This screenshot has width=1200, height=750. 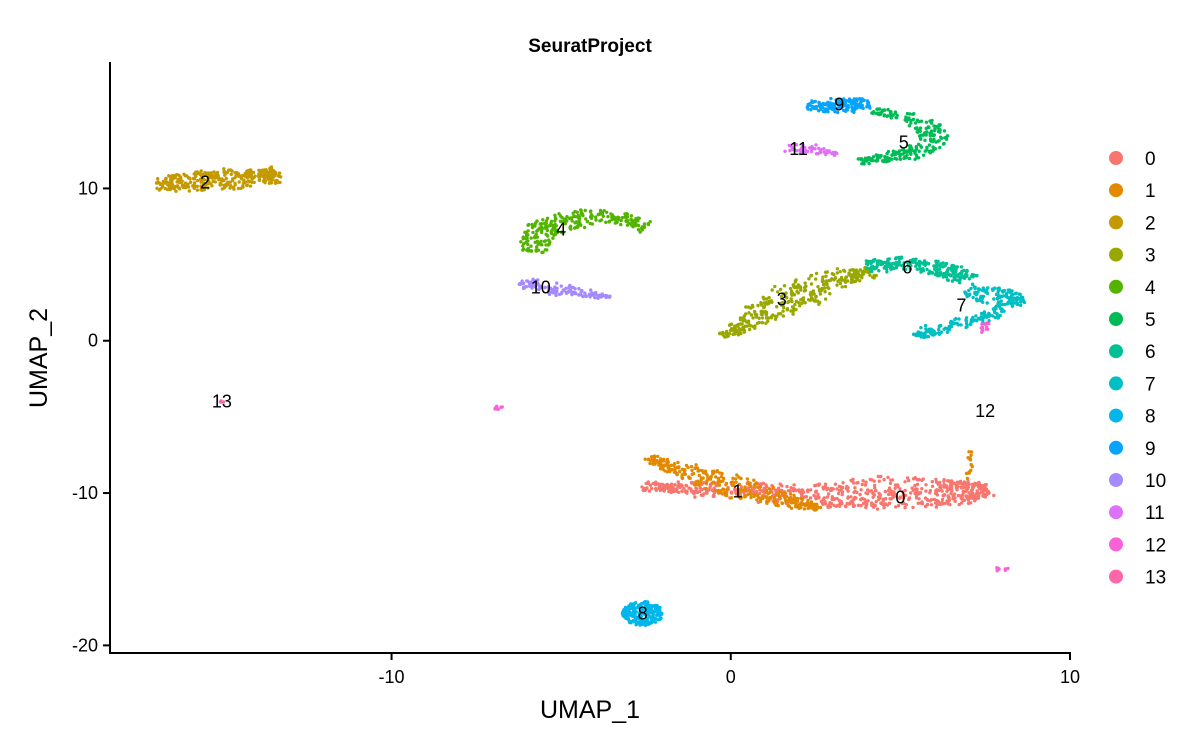 I want to click on cluster-label-6: 6, so click(x=907, y=268).